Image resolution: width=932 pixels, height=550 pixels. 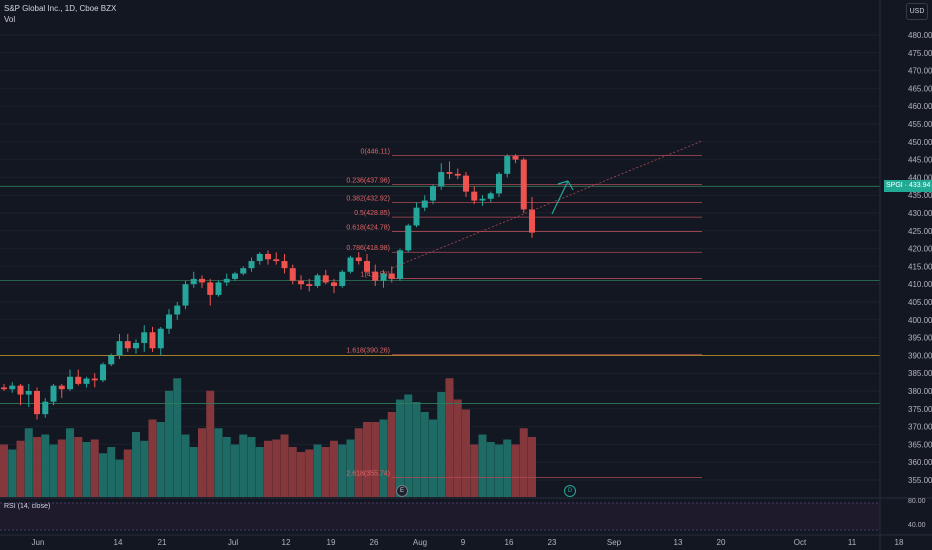 I want to click on price-tick: 375.00, so click(x=920, y=409).